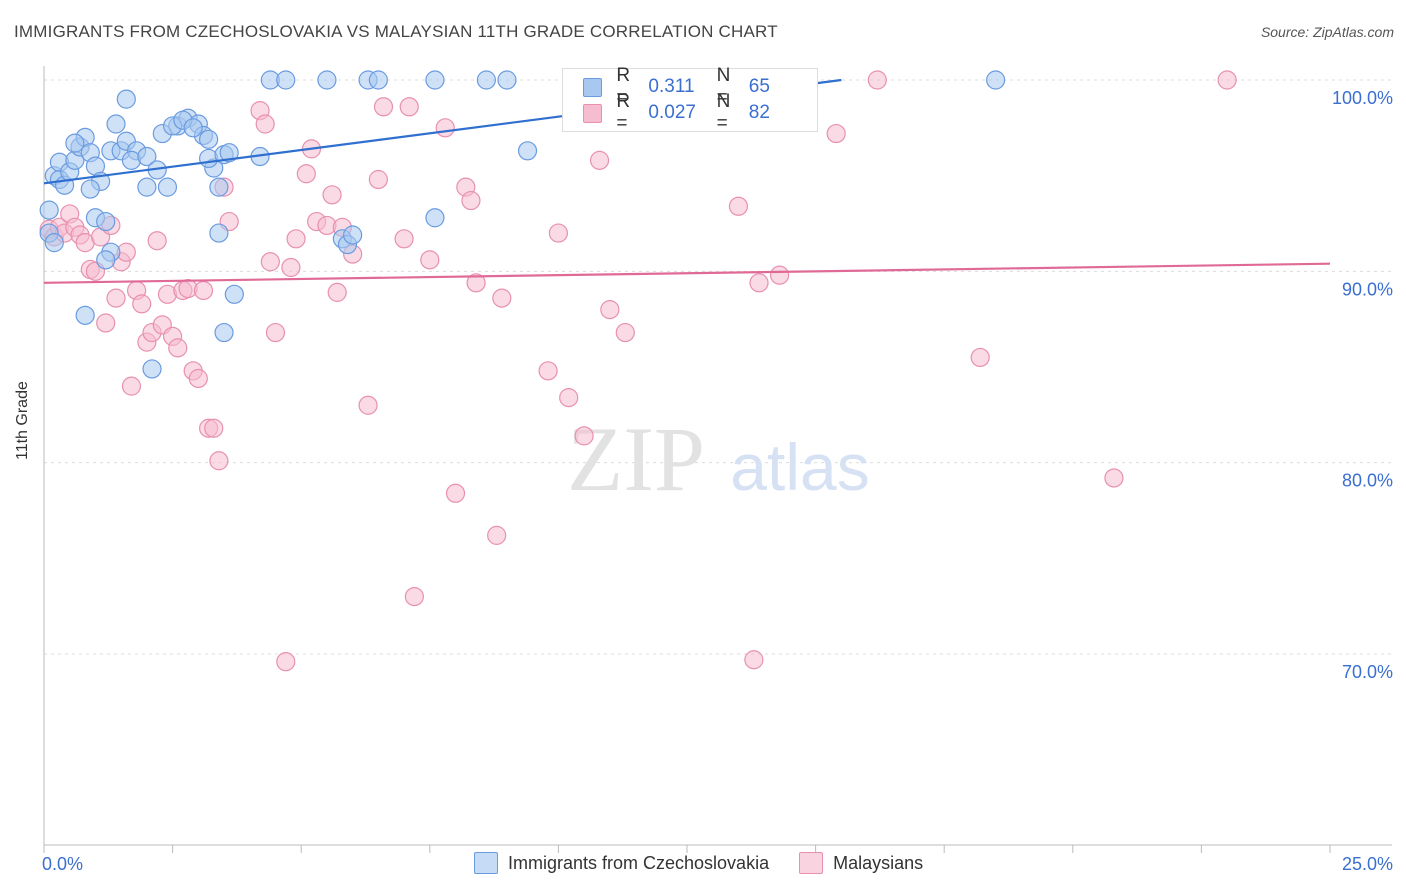 This screenshot has height=892, width=1406. I want to click on legend-r-blue: 0.311, so click(671, 86).